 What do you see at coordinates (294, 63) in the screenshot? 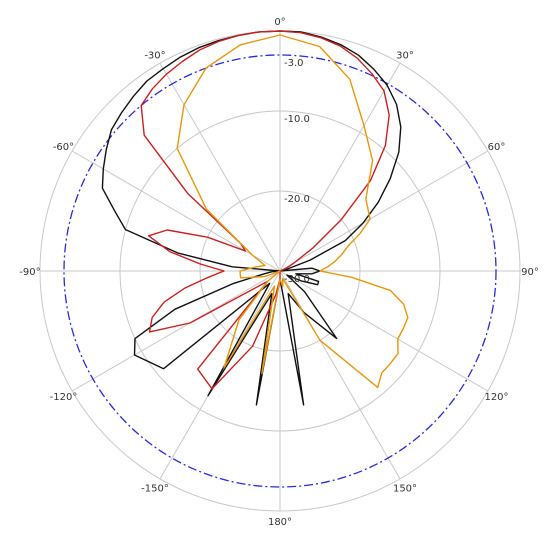
I see `radial-tick-label: -3.0` at bounding box center [294, 63].